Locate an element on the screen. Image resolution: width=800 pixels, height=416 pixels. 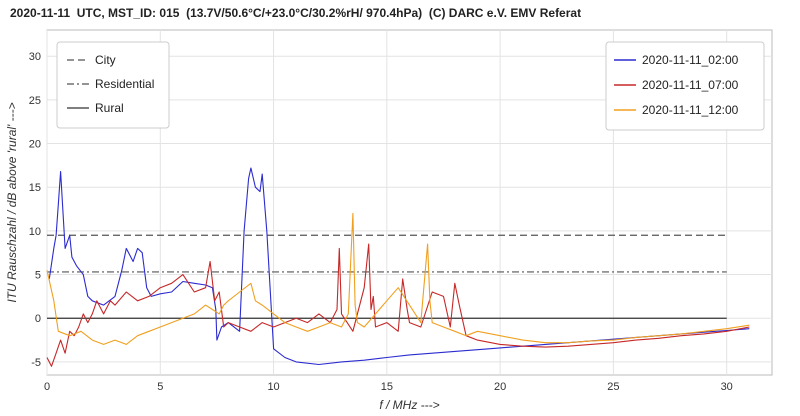
series-legend-label: 2020-11-11_02:00 is located at coordinates (690, 60).